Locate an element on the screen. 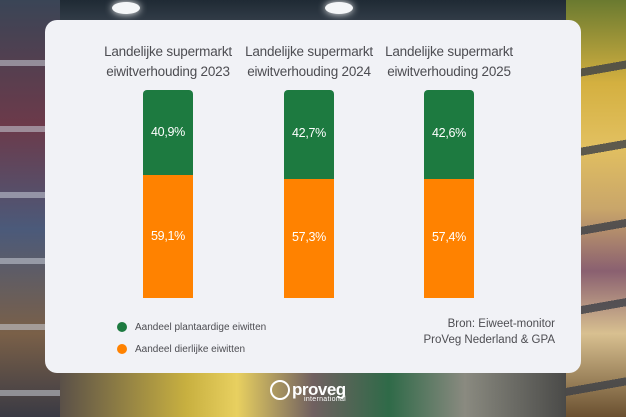  data-label: 57,4% is located at coordinates (449, 237).